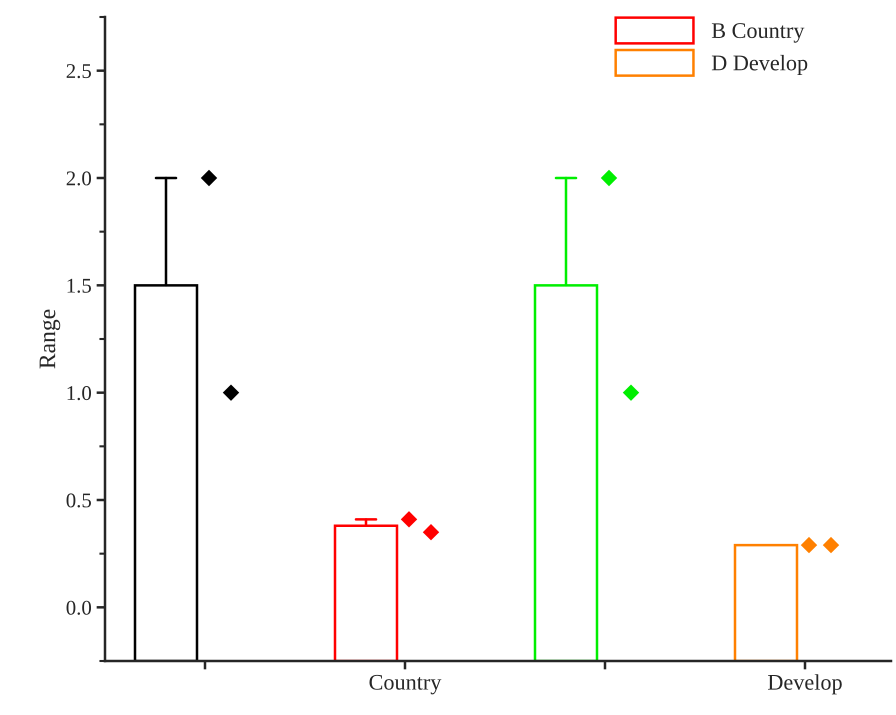  Describe the element at coordinates (50, 339) in the screenshot. I see `y-axis-title: Range` at that location.